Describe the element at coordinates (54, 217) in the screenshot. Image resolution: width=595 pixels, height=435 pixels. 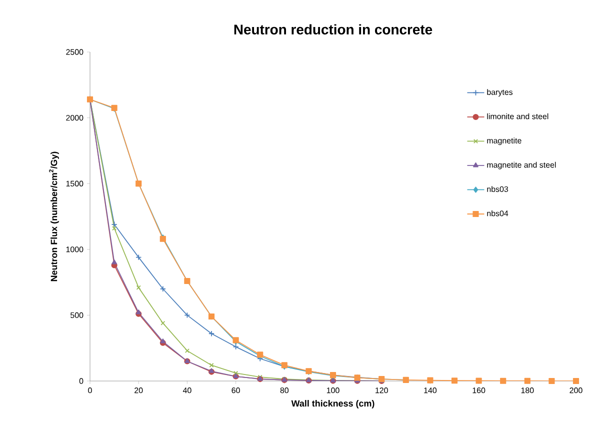
I see `y-axis-title: Neutron Flux (number/cm$^{2}$/Gy)` at that location.